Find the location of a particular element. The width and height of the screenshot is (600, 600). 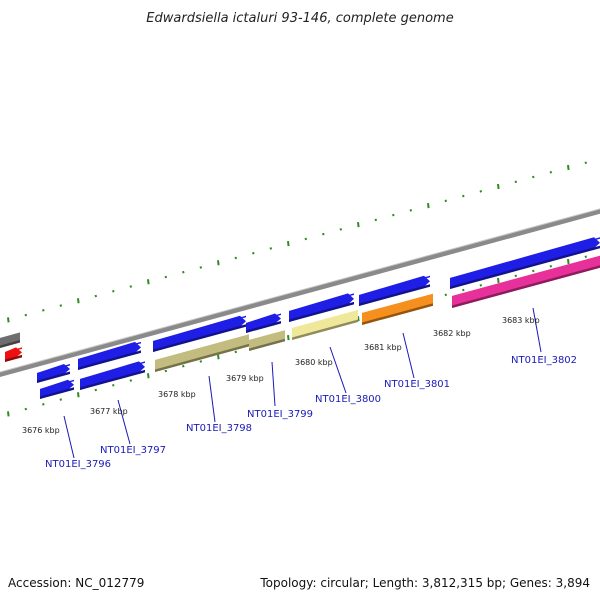

accession-text: Accession: NC_012779 is located at coordinates (76, 583).